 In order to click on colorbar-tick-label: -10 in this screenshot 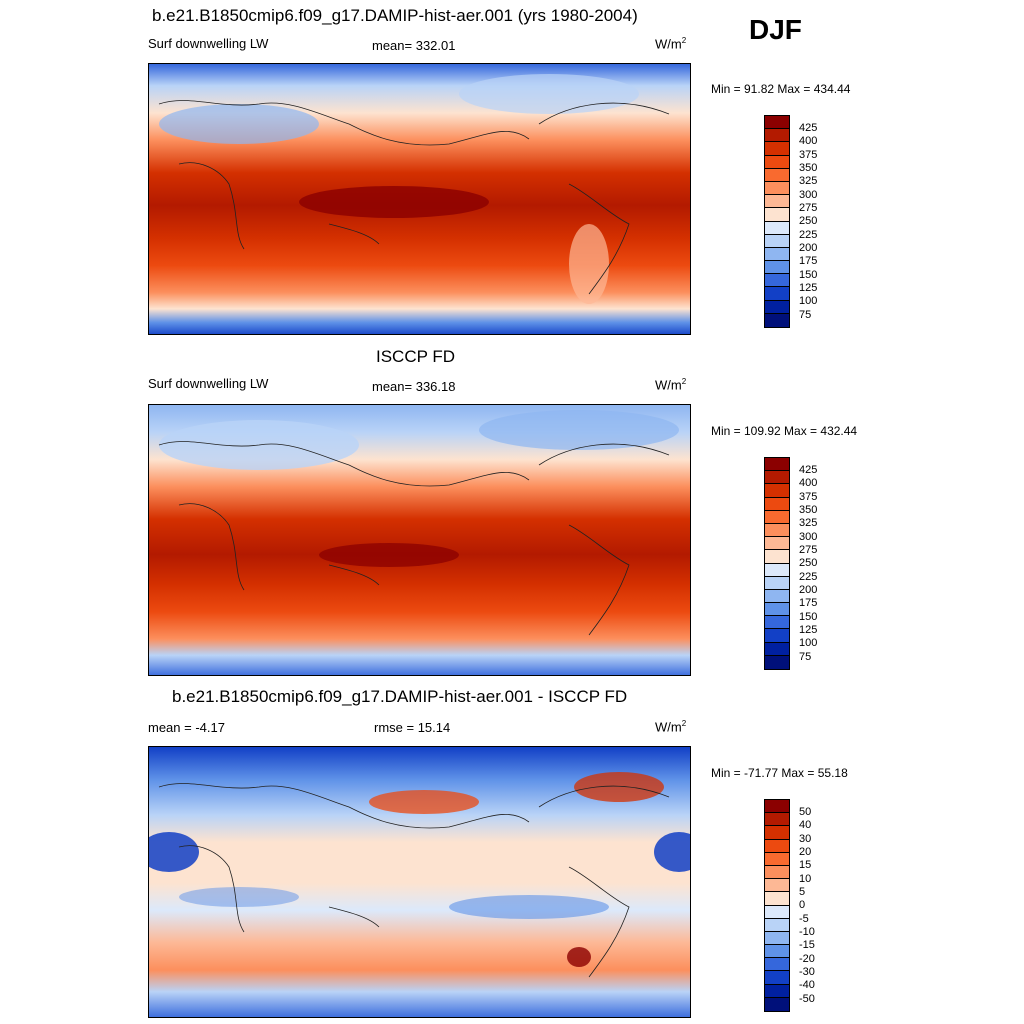, I will do `click(807, 932)`.